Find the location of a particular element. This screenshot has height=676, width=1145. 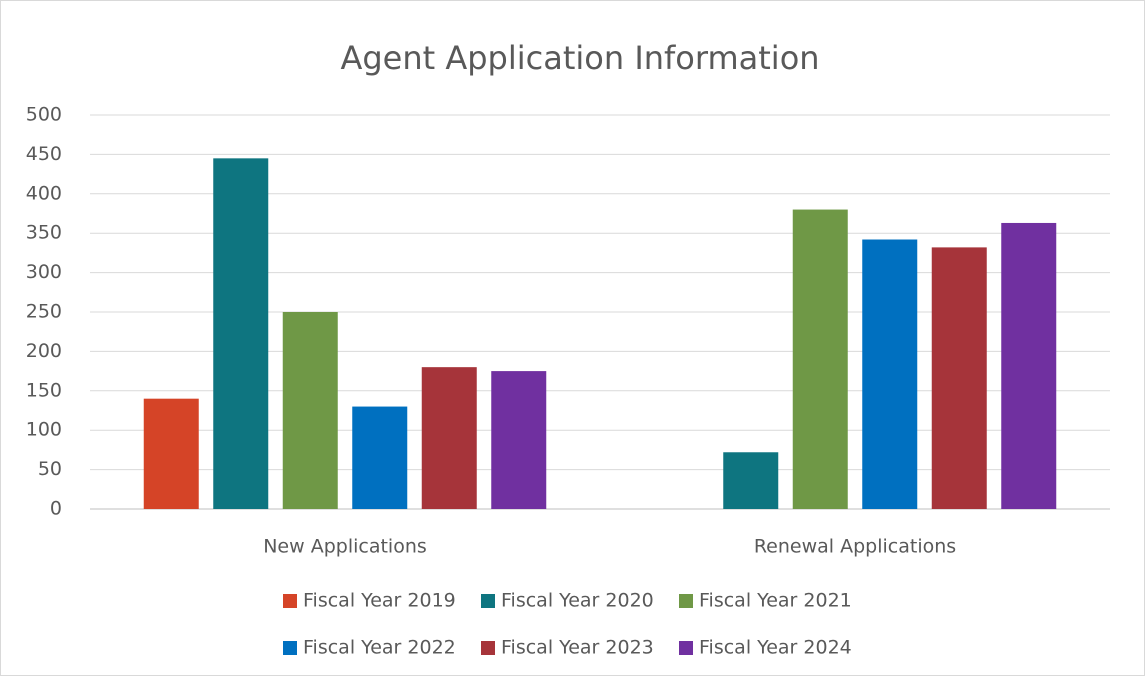

y-tick-label: 400 is located at coordinates (44, 193).